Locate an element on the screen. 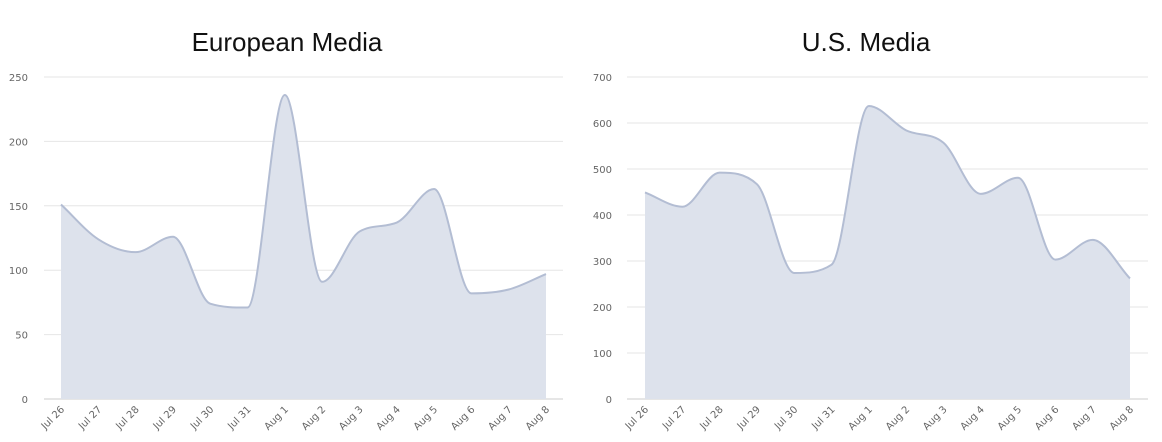  data-point: Aug 1: 637 is located at coordinates (869, 106).